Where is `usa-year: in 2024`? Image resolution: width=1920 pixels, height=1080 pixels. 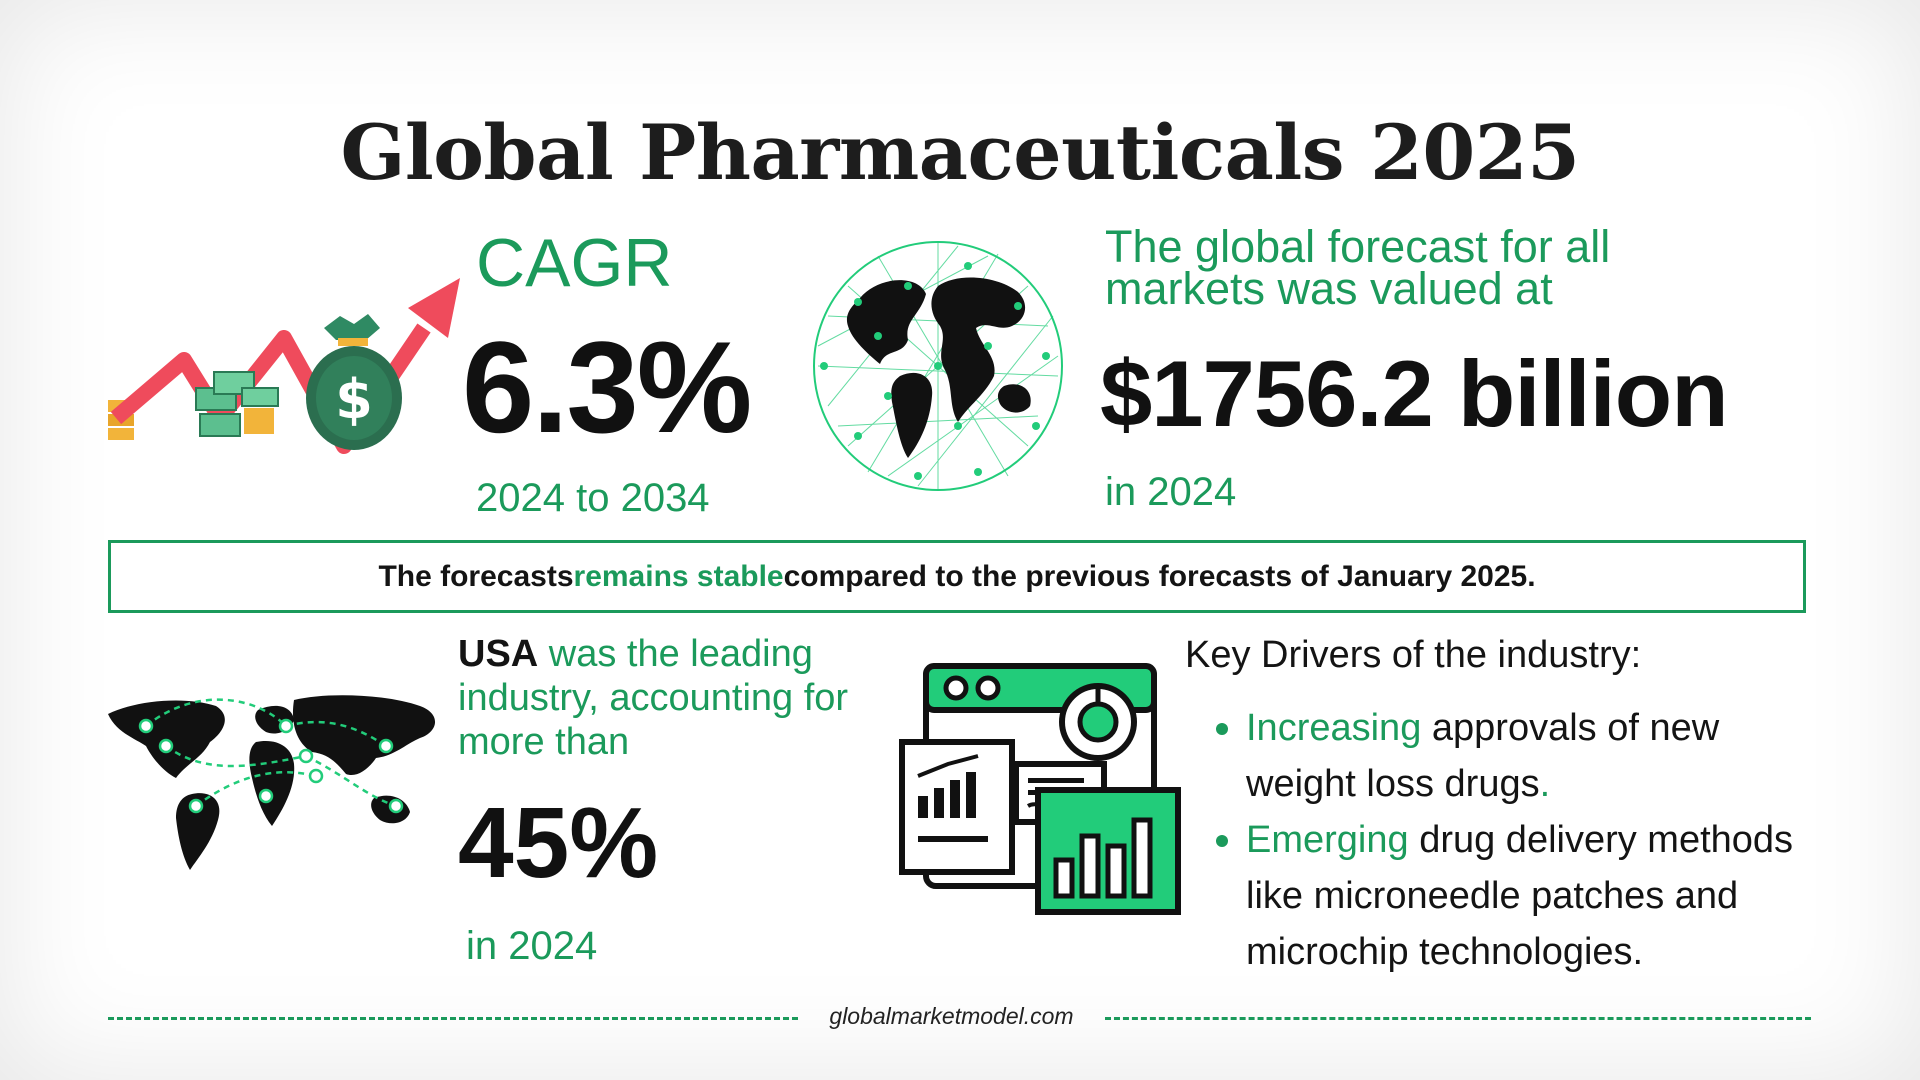 usa-year: in 2024 is located at coordinates (532, 946).